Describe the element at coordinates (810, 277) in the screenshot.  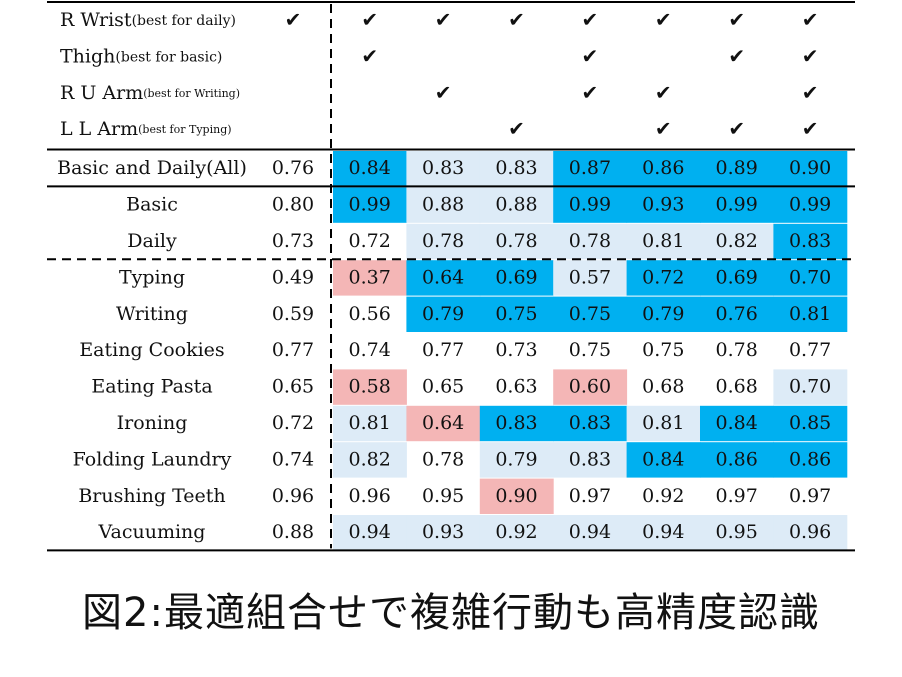
I see `value-cell: 0.70` at that location.